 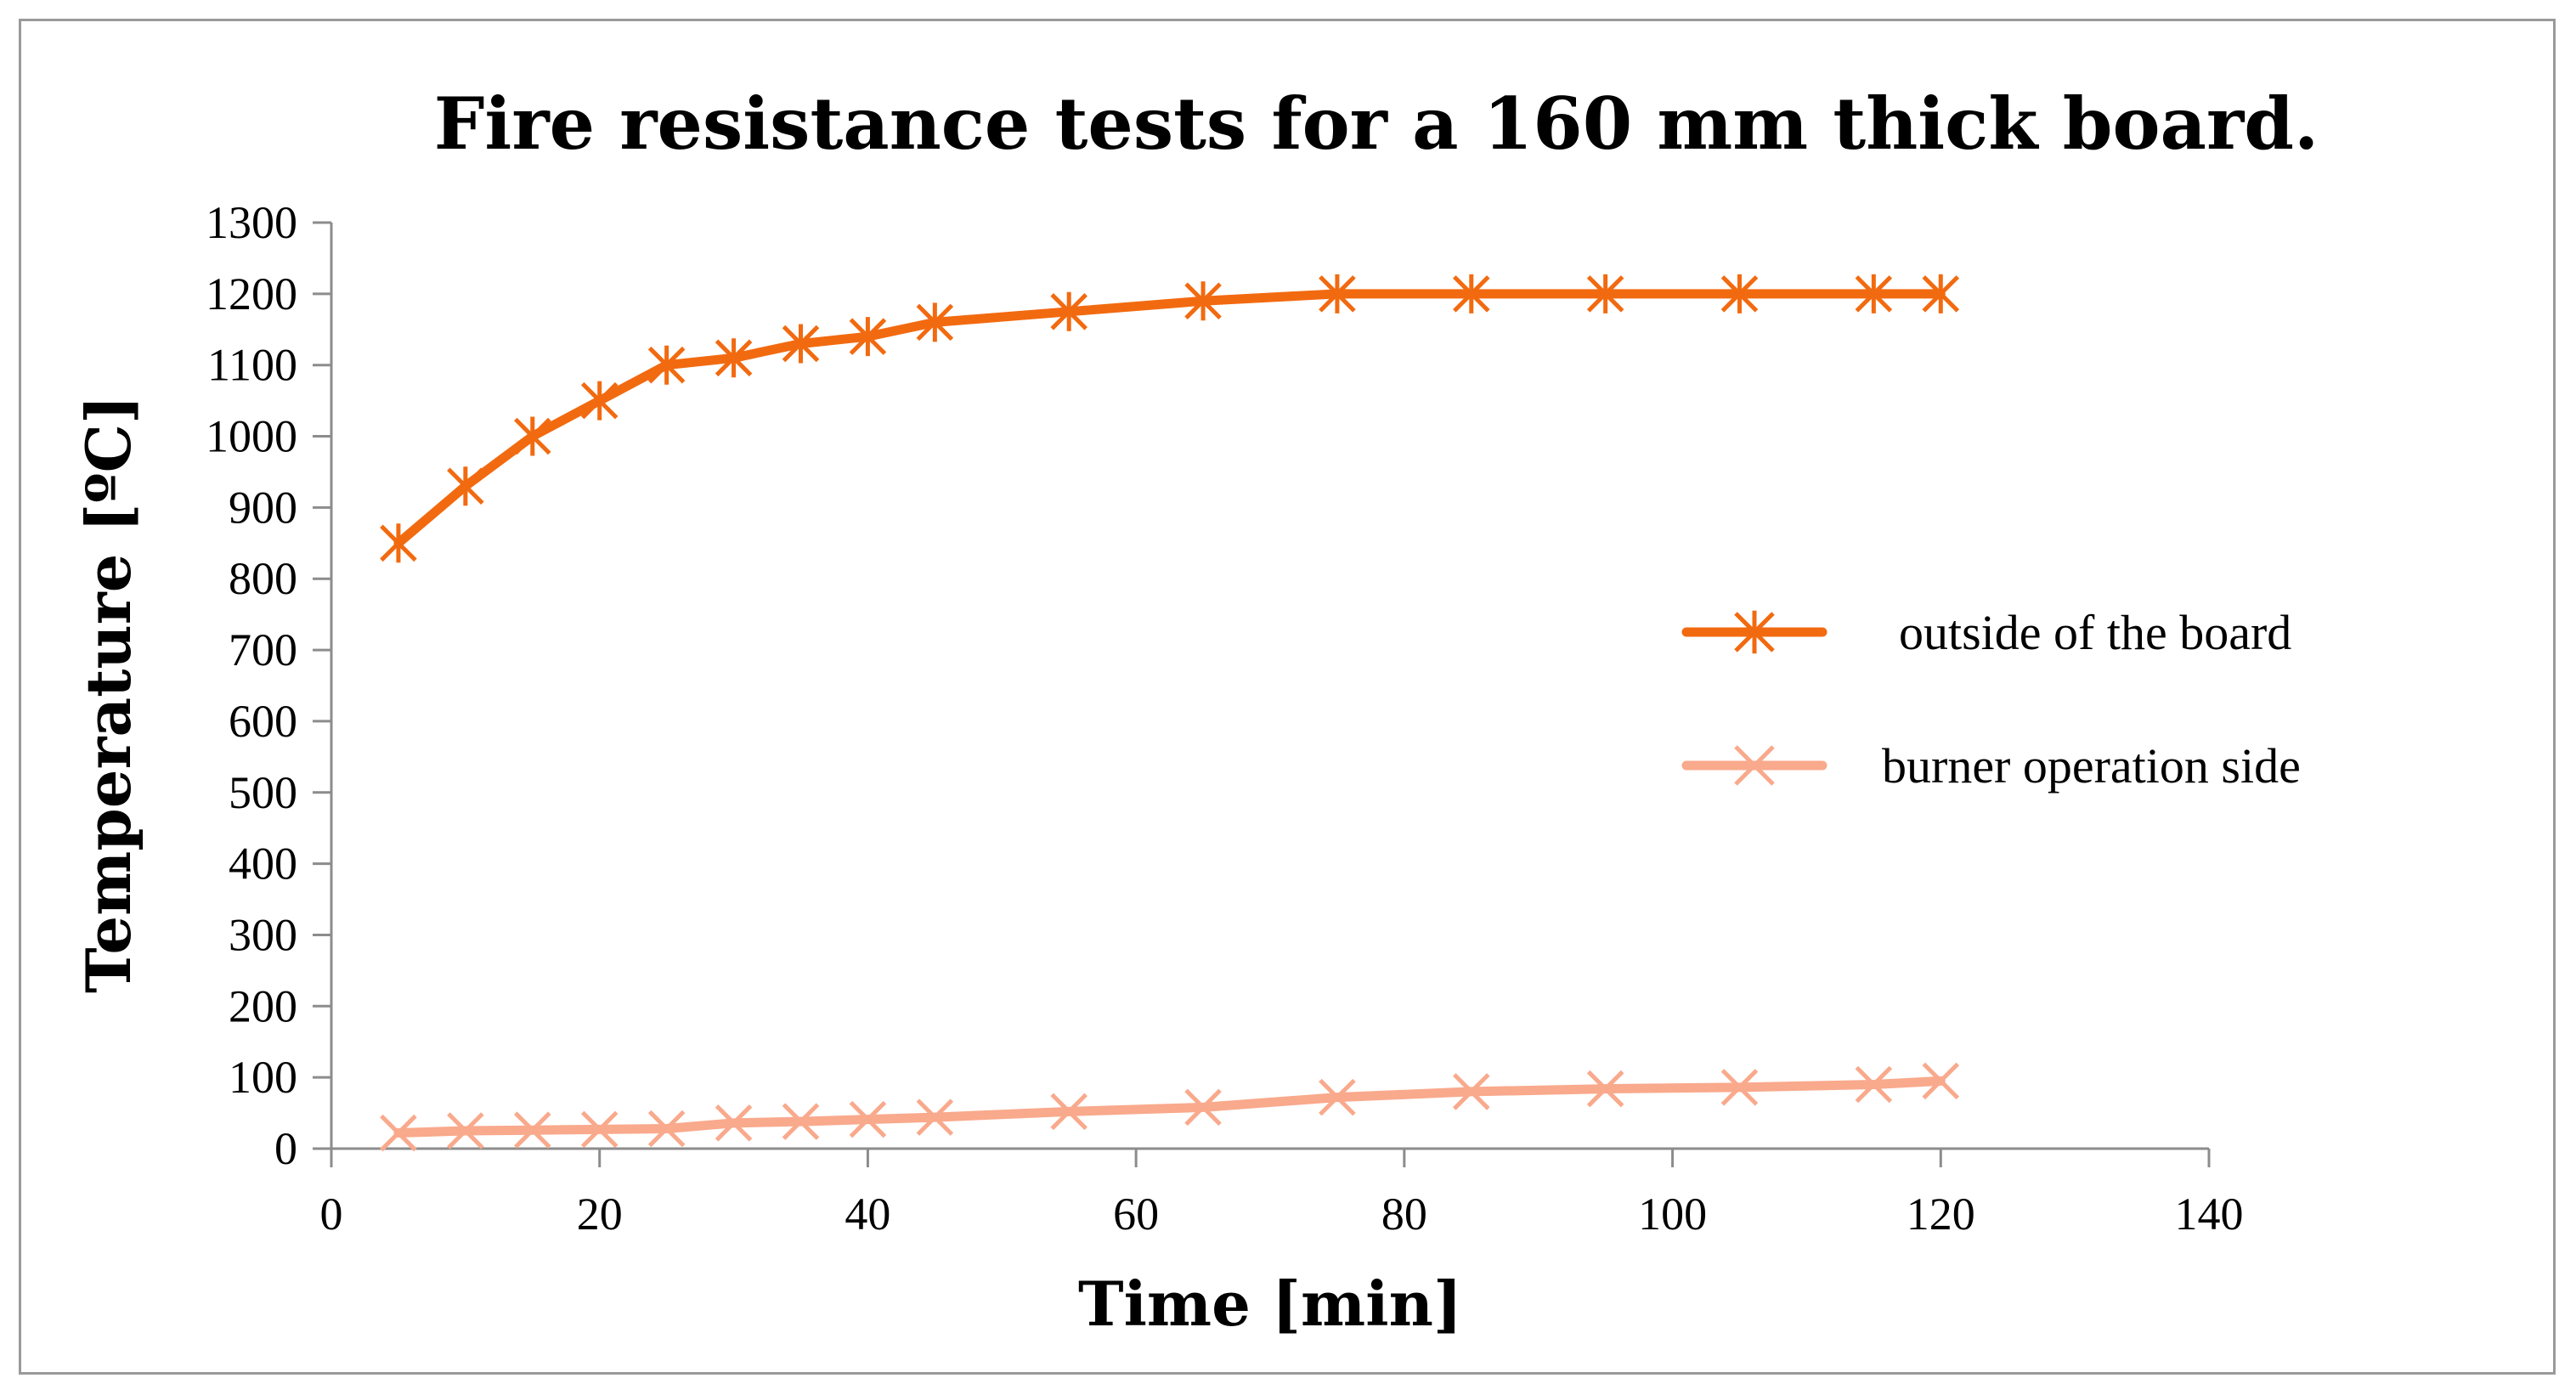 I want to click on y-tick-label: 1300, so click(x=252, y=222).